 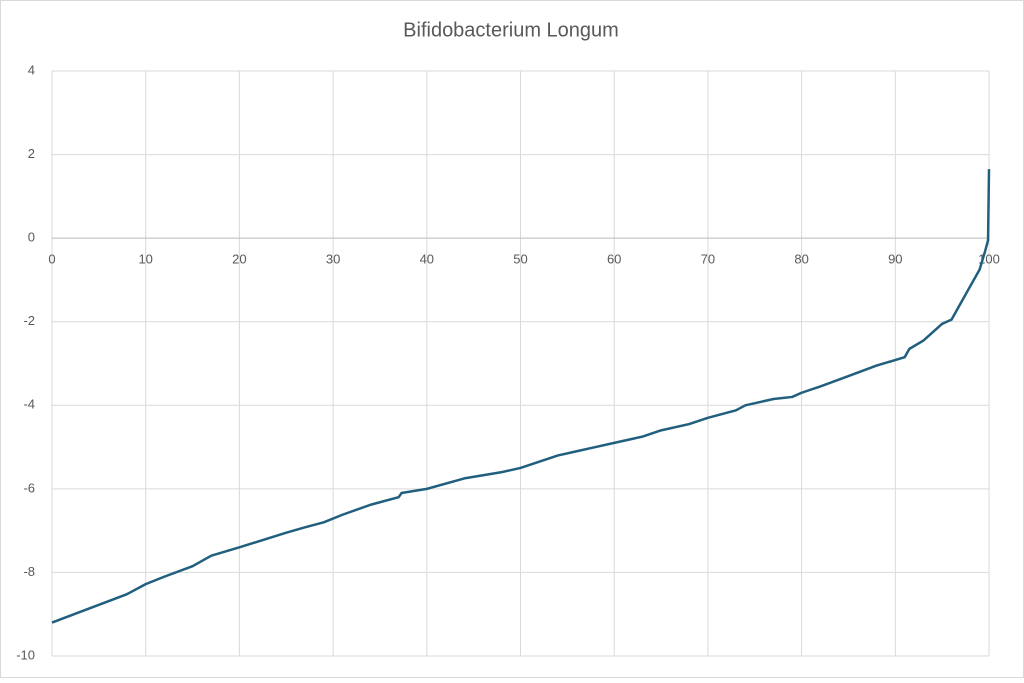 I want to click on x-tick-label: 60, so click(x=614, y=259).